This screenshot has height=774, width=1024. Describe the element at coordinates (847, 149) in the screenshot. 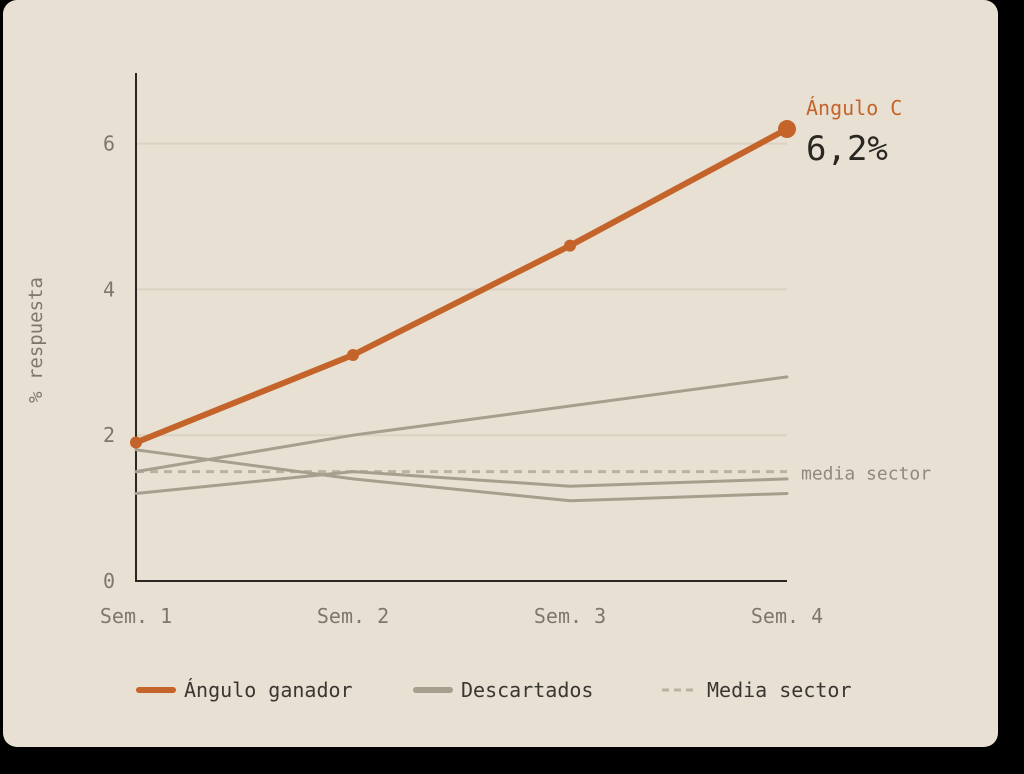

I see `highlight-value-annotation: 6,2%` at that location.